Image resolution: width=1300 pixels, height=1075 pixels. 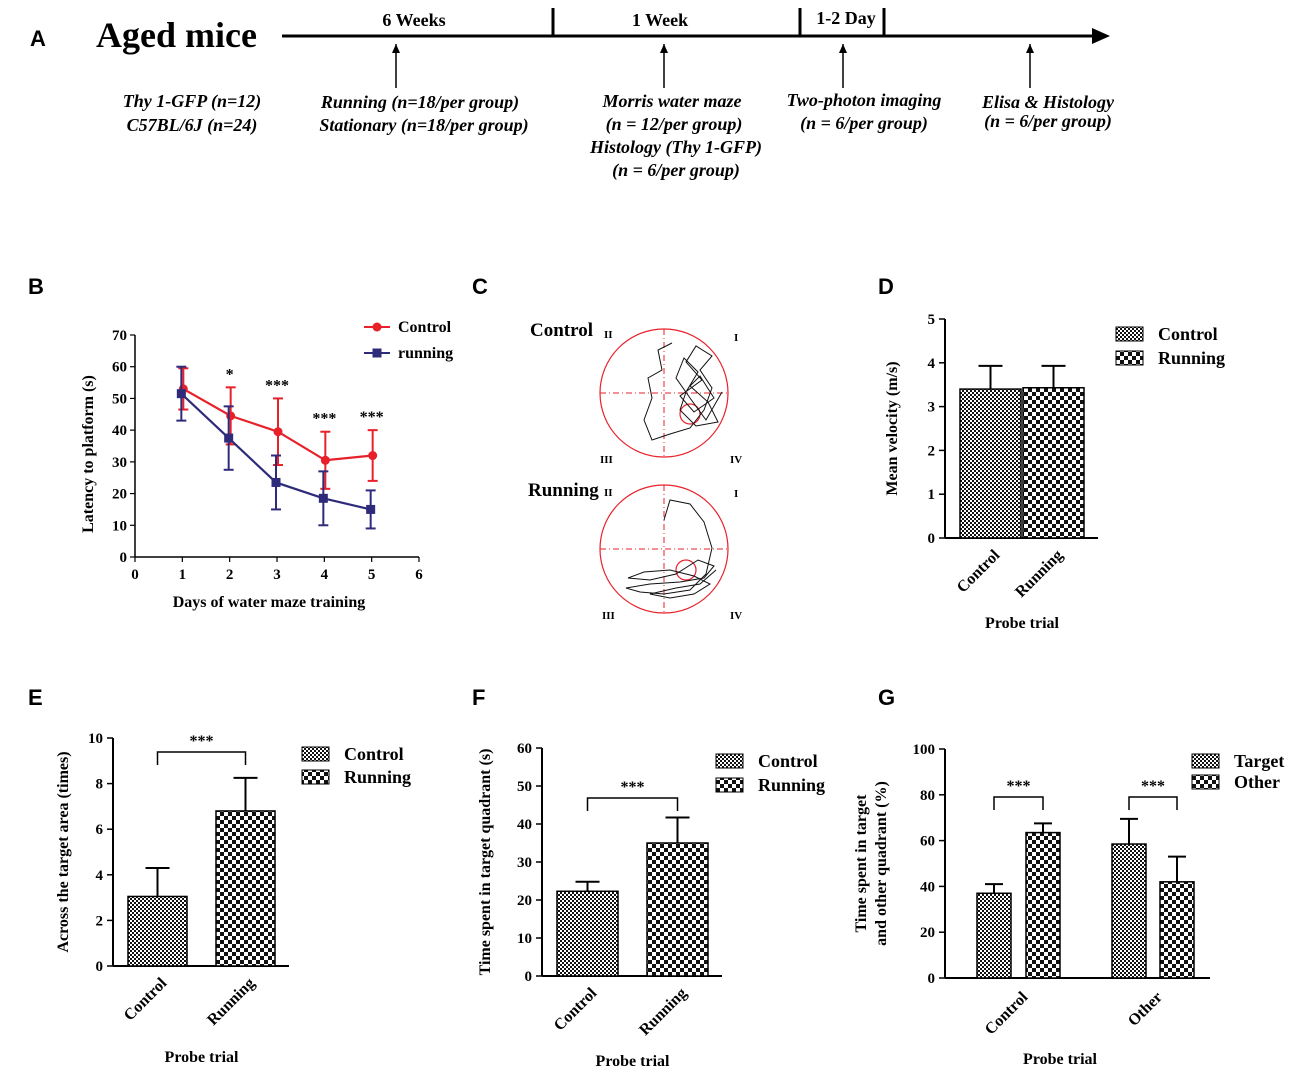 I want to click on pool-running-quad-i: I, so click(x=736, y=494).